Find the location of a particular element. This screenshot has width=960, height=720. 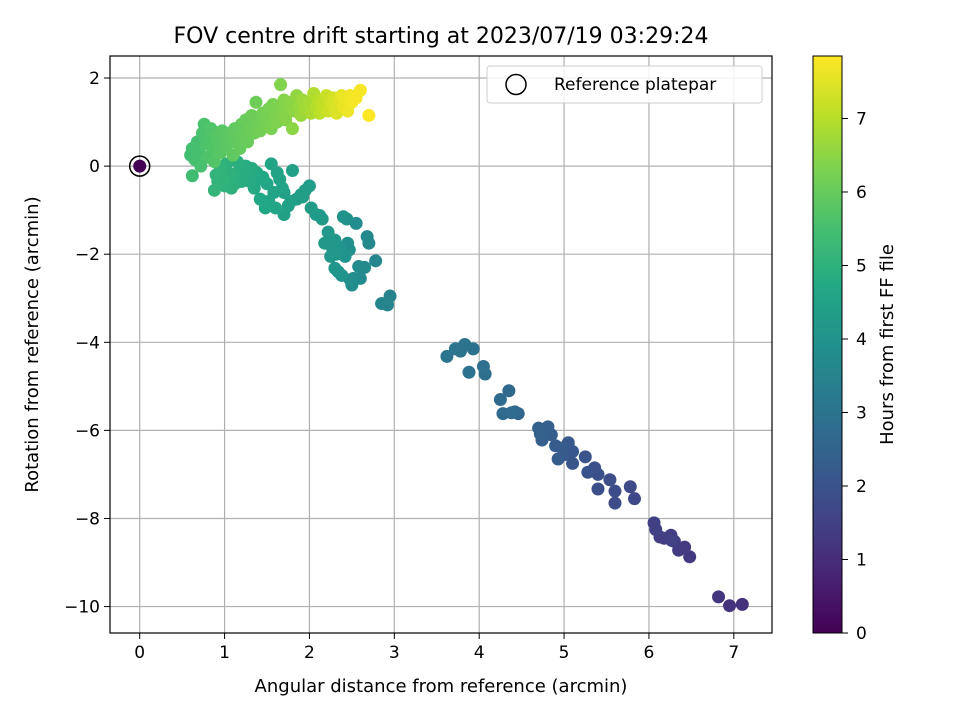

legend: Reference platepar is located at coordinates (624, 84).